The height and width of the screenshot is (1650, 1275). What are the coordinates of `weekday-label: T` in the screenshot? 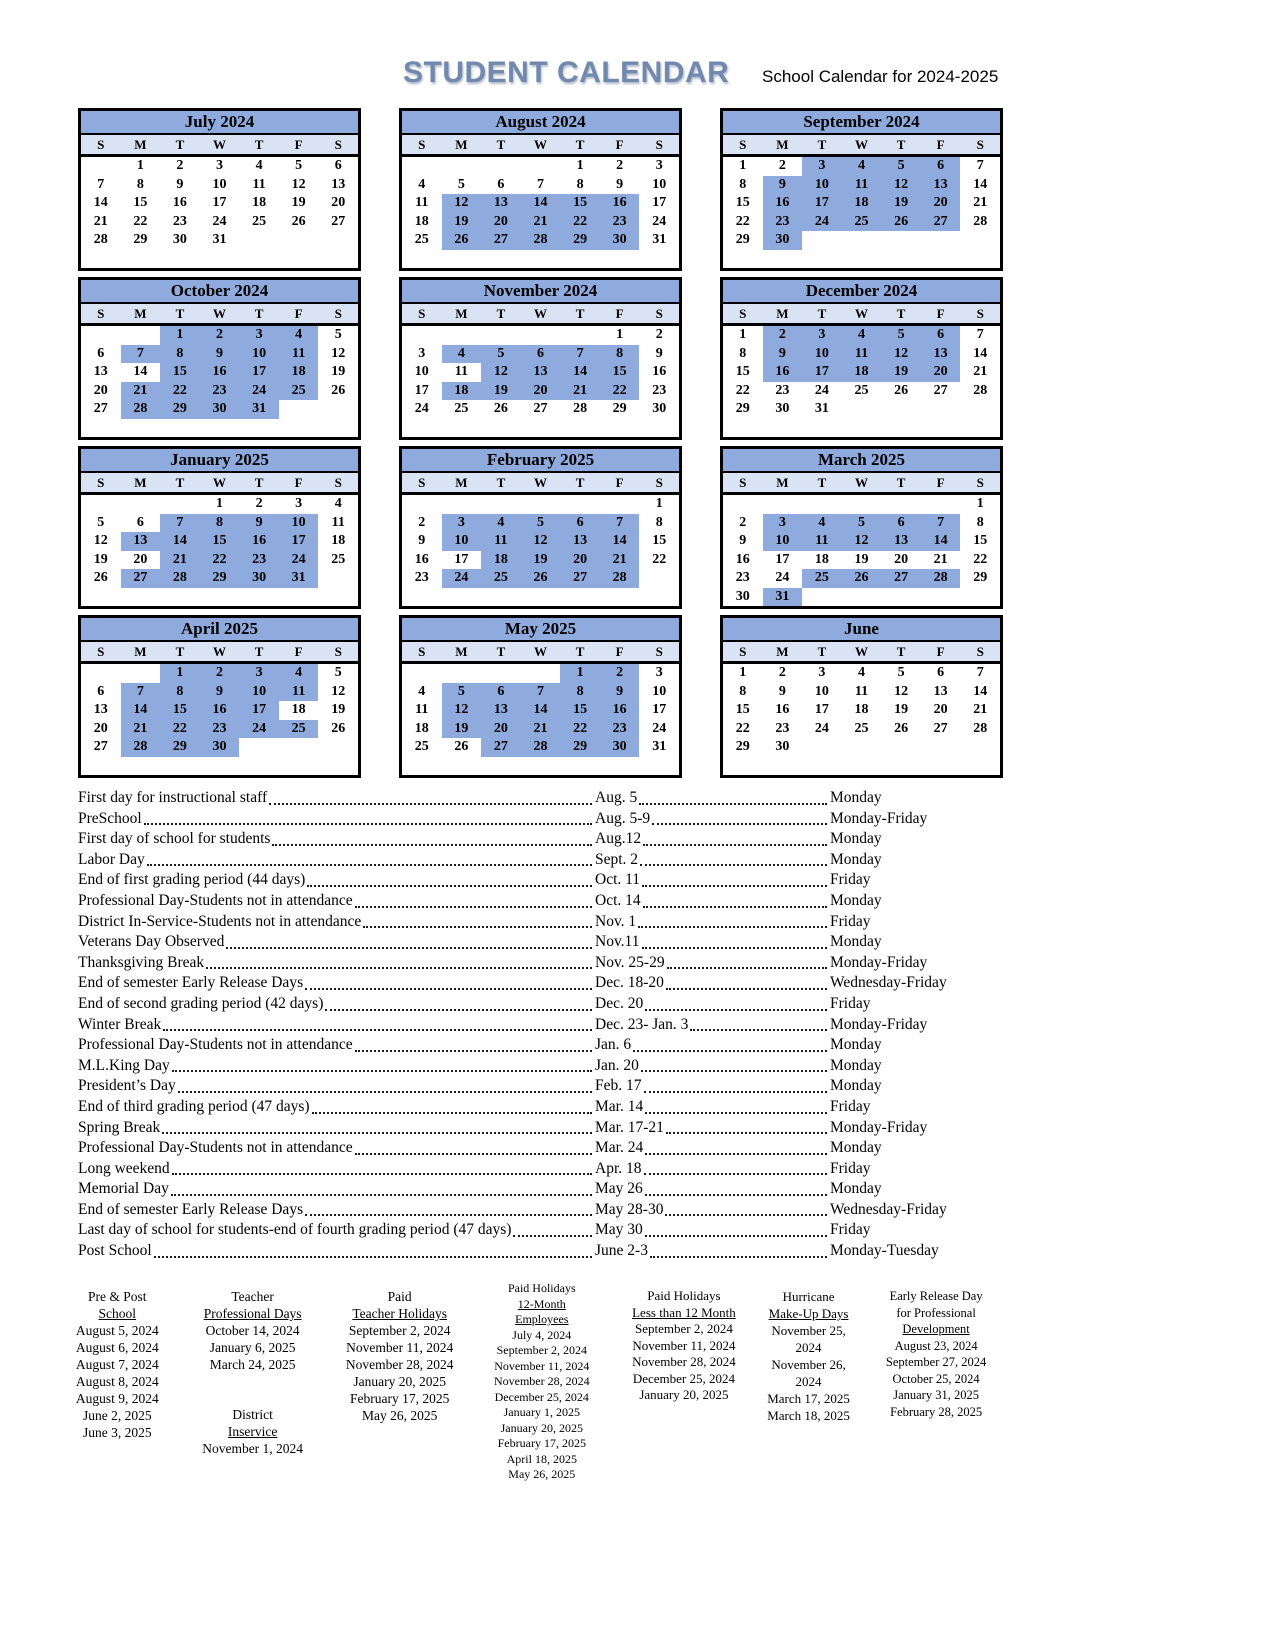 It's located at (580, 482).